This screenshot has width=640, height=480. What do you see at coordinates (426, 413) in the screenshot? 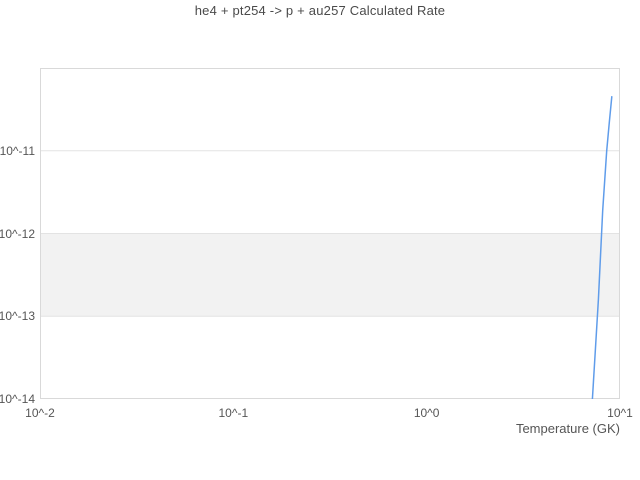
I see `x-tick-label: 10^0` at bounding box center [426, 413].